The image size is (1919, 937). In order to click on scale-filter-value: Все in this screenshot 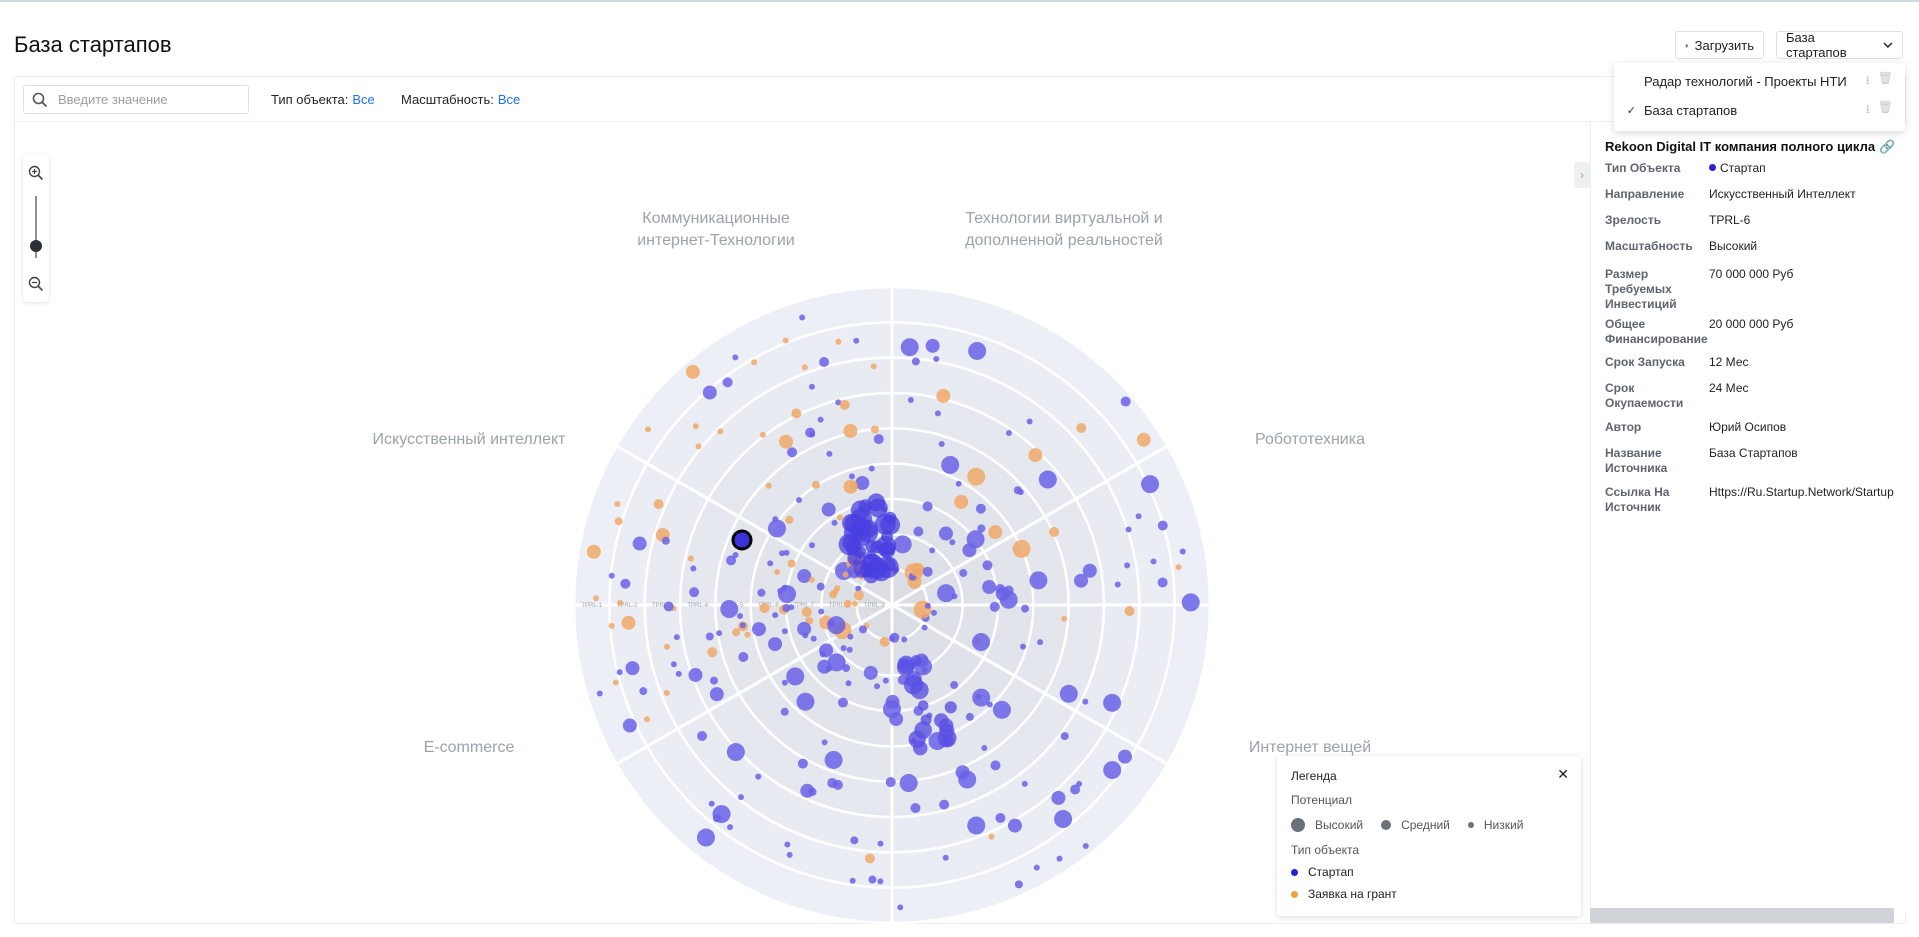, I will do `click(509, 99)`.